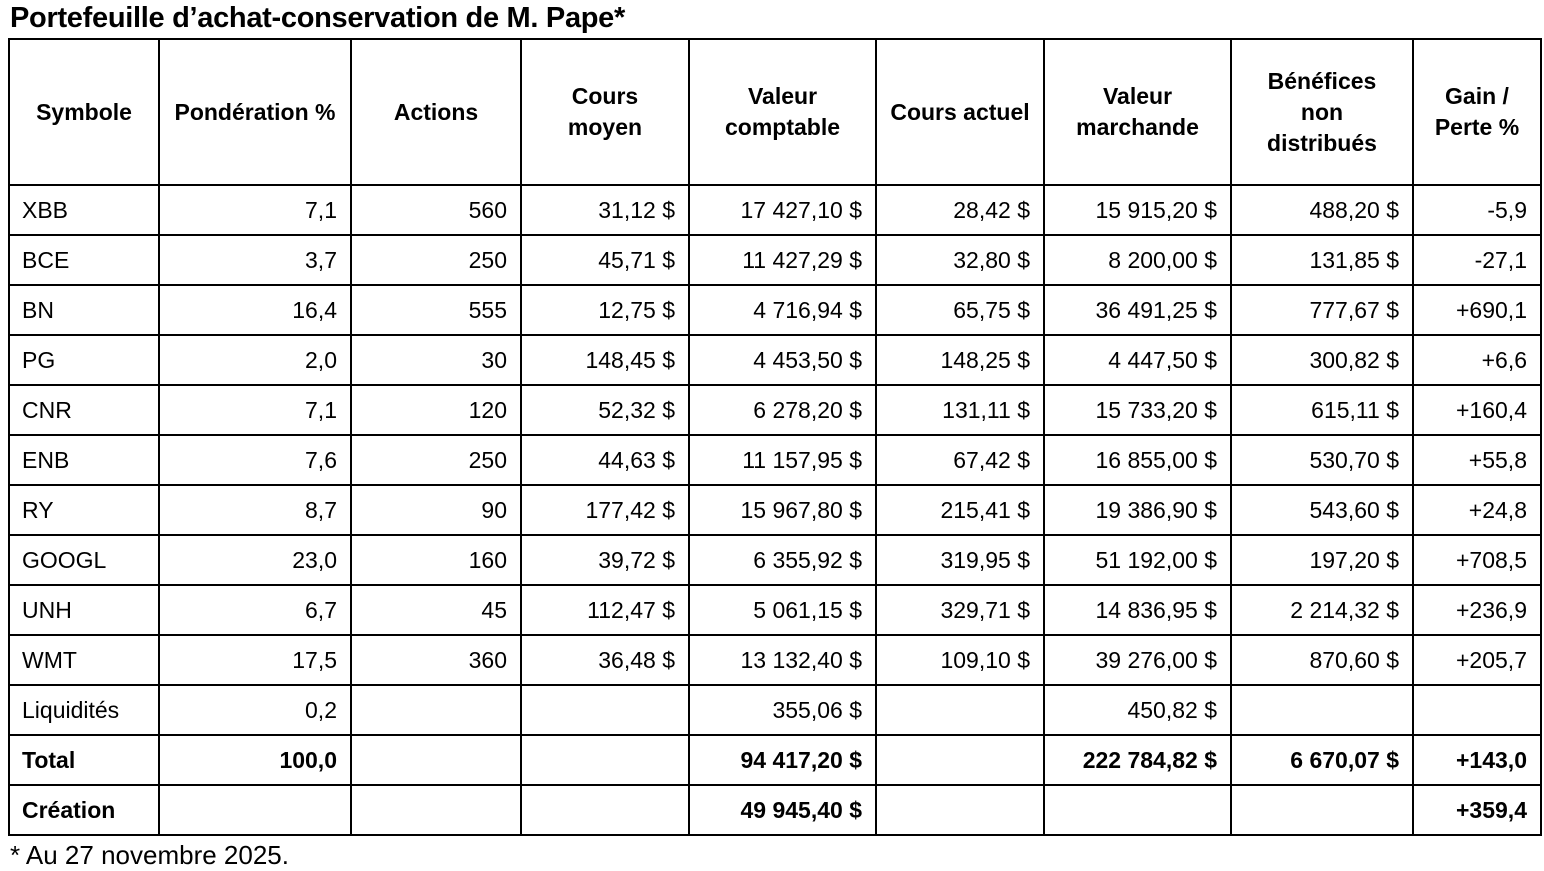  I want to click on symbol-cell: RY, so click(84, 510).